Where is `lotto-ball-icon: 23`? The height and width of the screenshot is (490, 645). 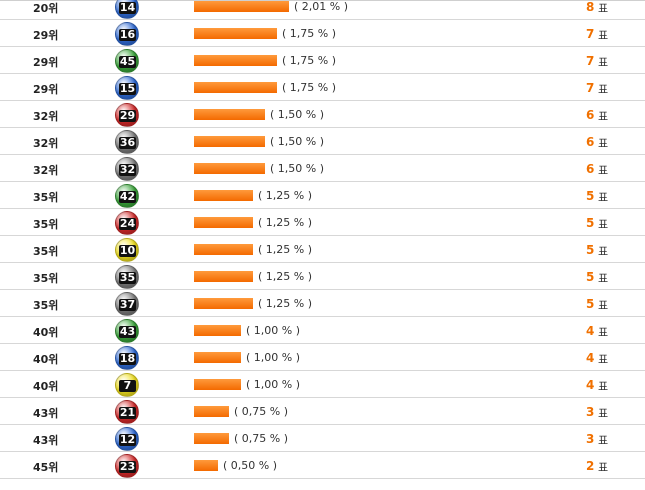 lotto-ball-icon: 23 is located at coordinates (127, 466).